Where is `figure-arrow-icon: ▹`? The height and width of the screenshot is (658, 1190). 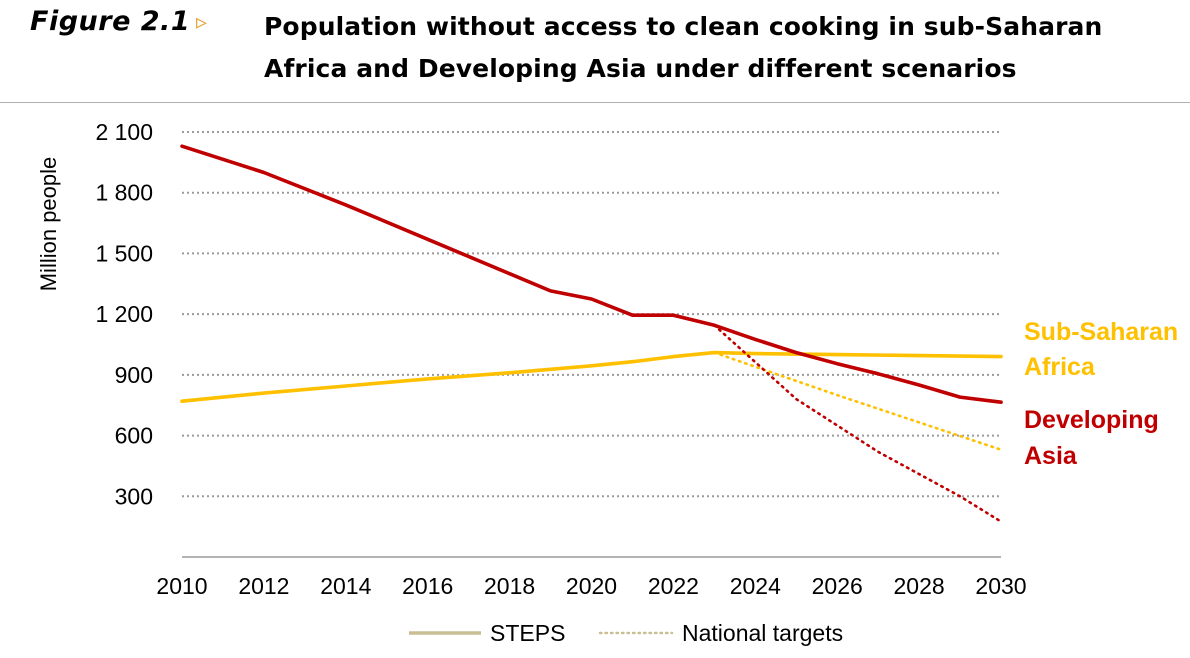
figure-arrow-icon: ▹ is located at coordinates (202, 21).